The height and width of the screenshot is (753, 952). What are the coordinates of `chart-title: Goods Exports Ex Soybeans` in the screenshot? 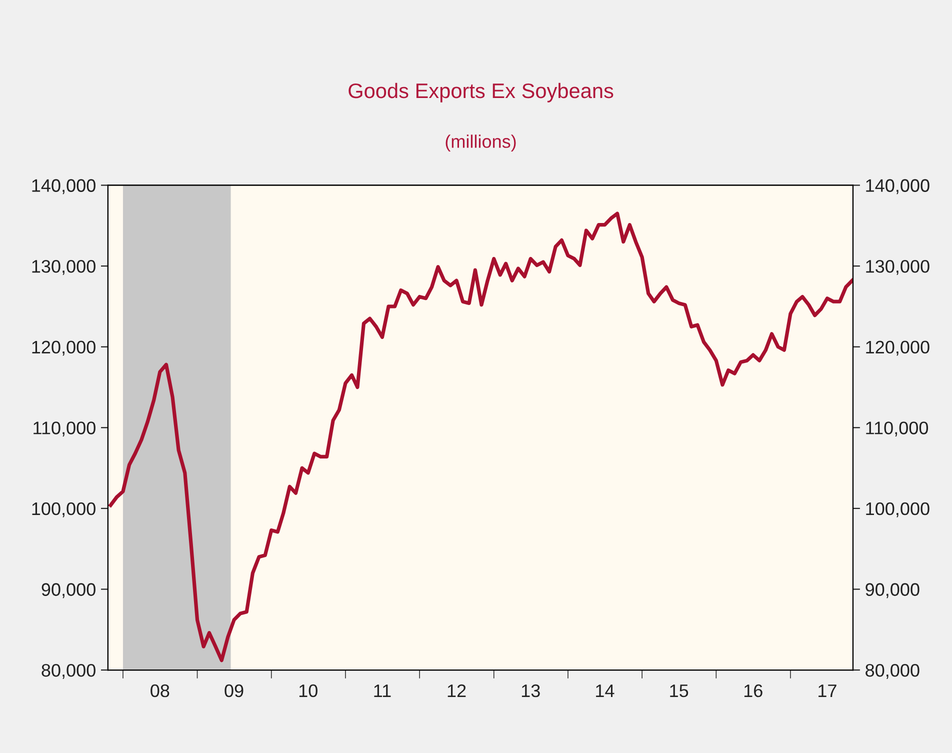 It's located at (481, 92).